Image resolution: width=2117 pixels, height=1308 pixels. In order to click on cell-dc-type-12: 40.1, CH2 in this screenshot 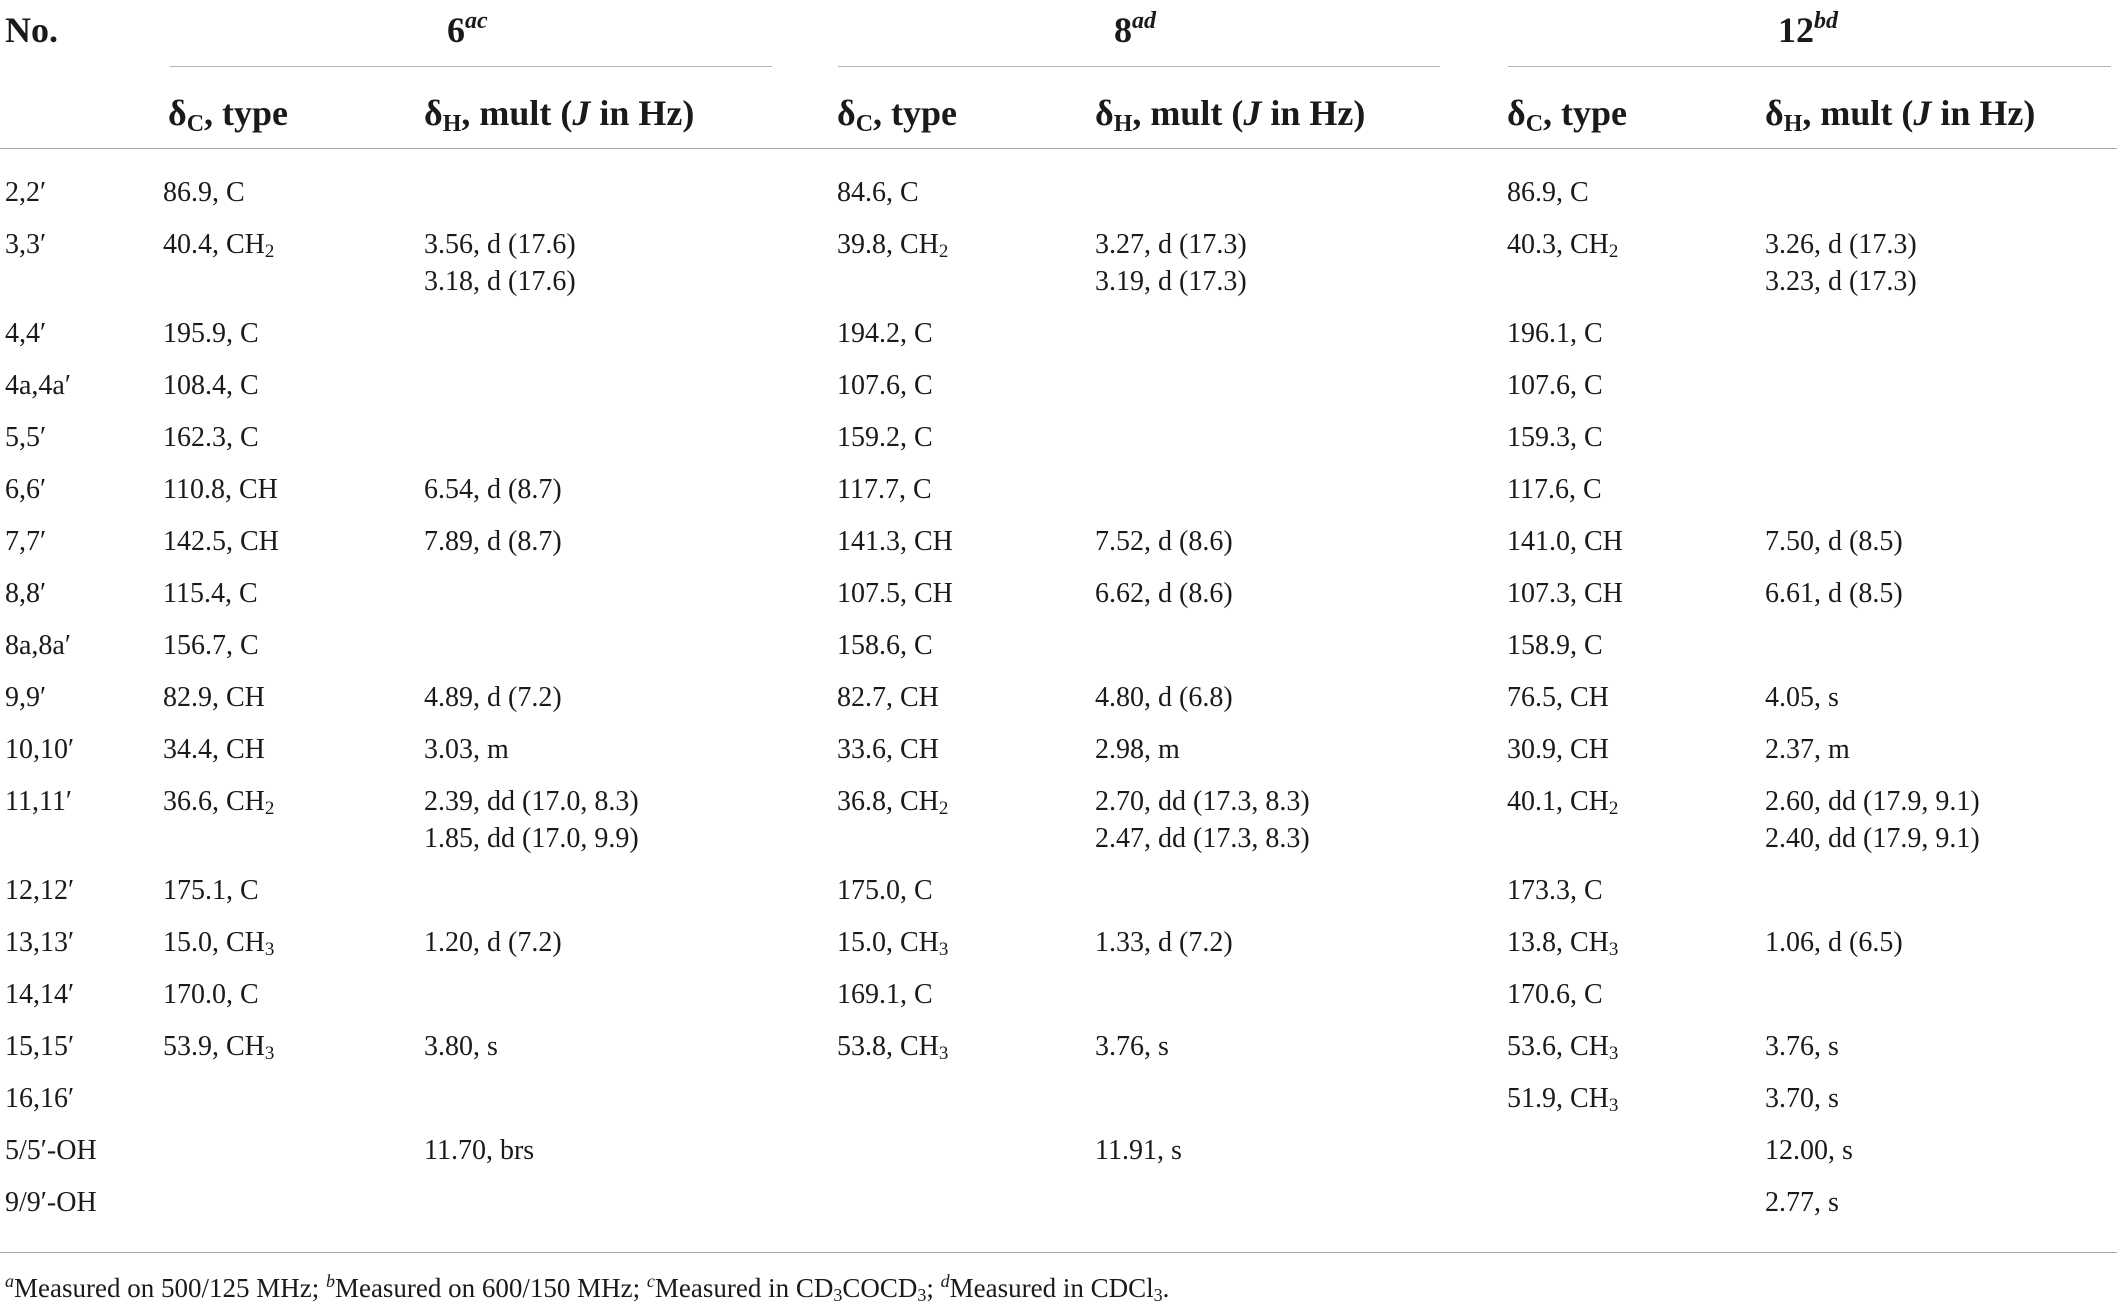, I will do `click(1562, 801)`.